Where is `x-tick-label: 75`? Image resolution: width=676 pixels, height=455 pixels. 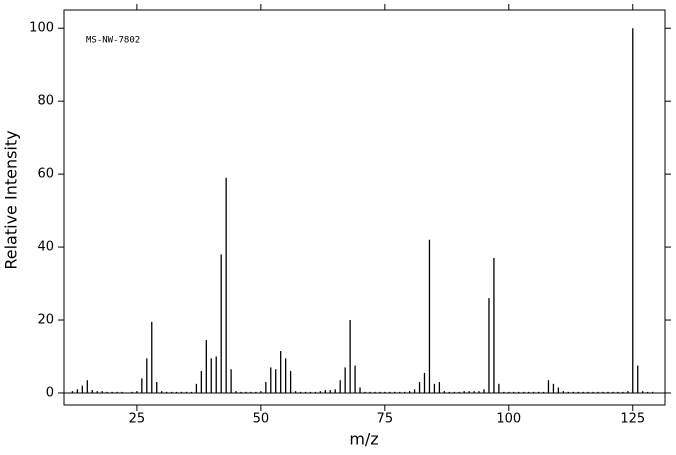
x-tick-label: 75 is located at coordinates (385, 419).